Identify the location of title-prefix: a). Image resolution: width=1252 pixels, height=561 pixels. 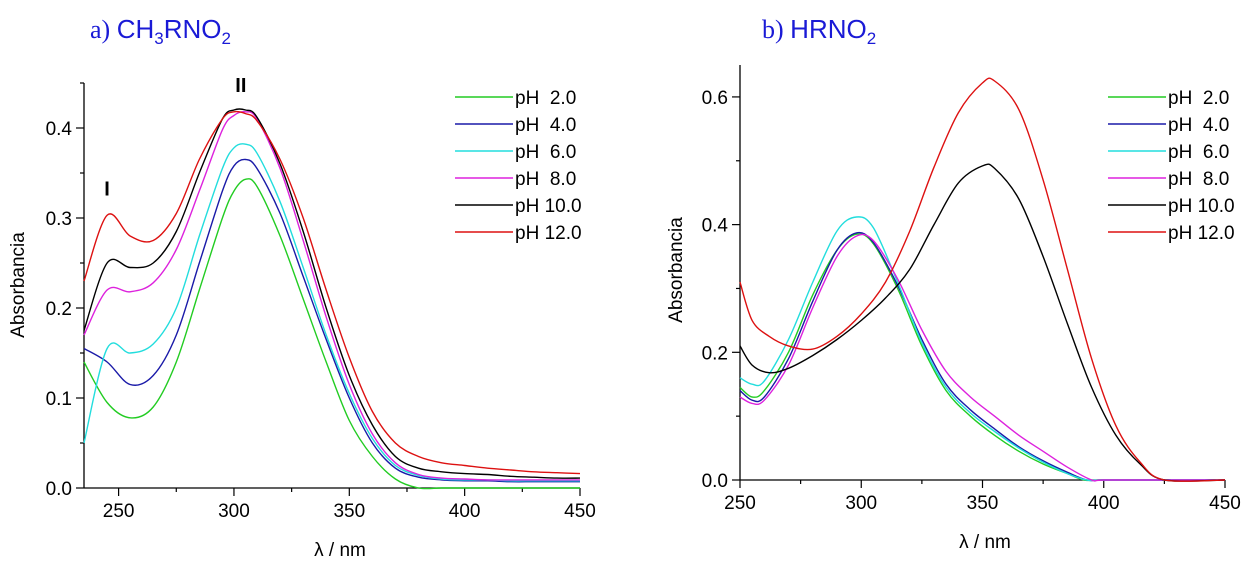
(103, 29).